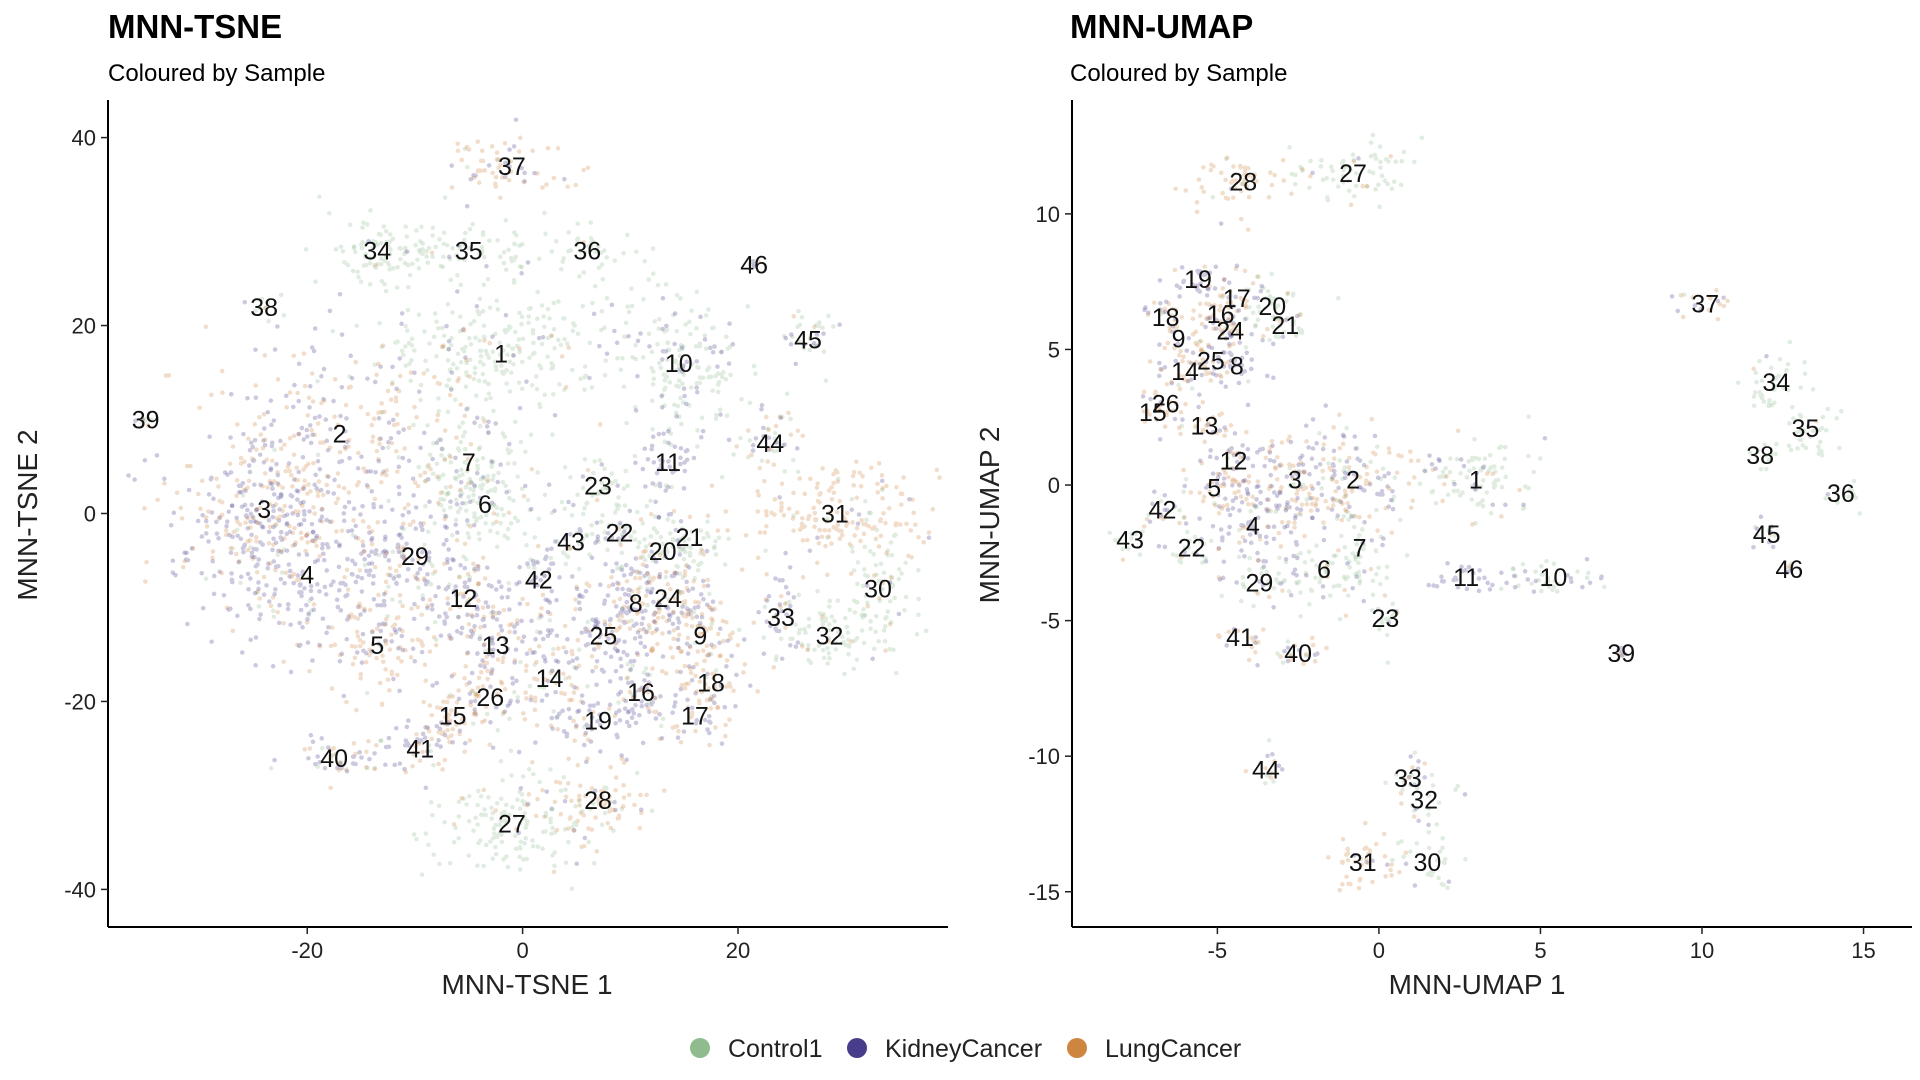  I want to click on points-17-kidneycancer, so click(1231, 309).